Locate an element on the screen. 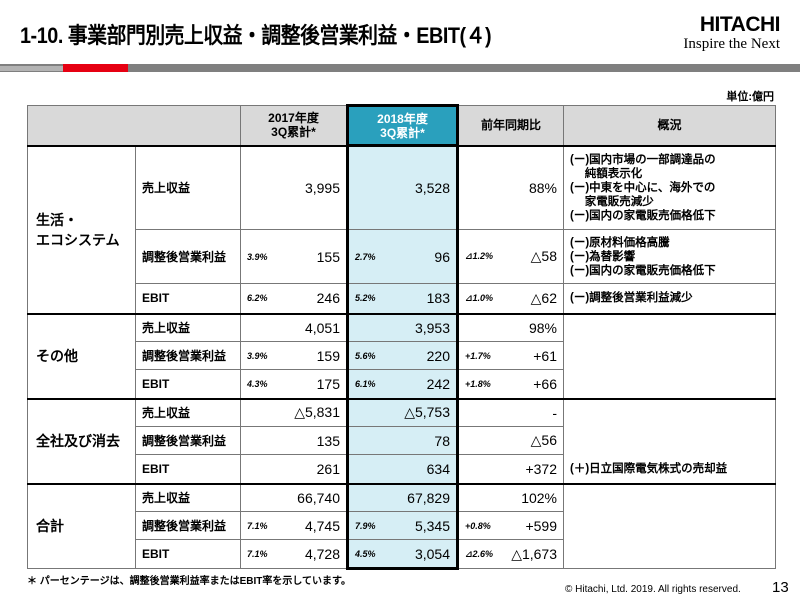 The width and height of the screenshot is (800, 602). logo-tagline: Inspire the Next is located at coordinates (731, 44).